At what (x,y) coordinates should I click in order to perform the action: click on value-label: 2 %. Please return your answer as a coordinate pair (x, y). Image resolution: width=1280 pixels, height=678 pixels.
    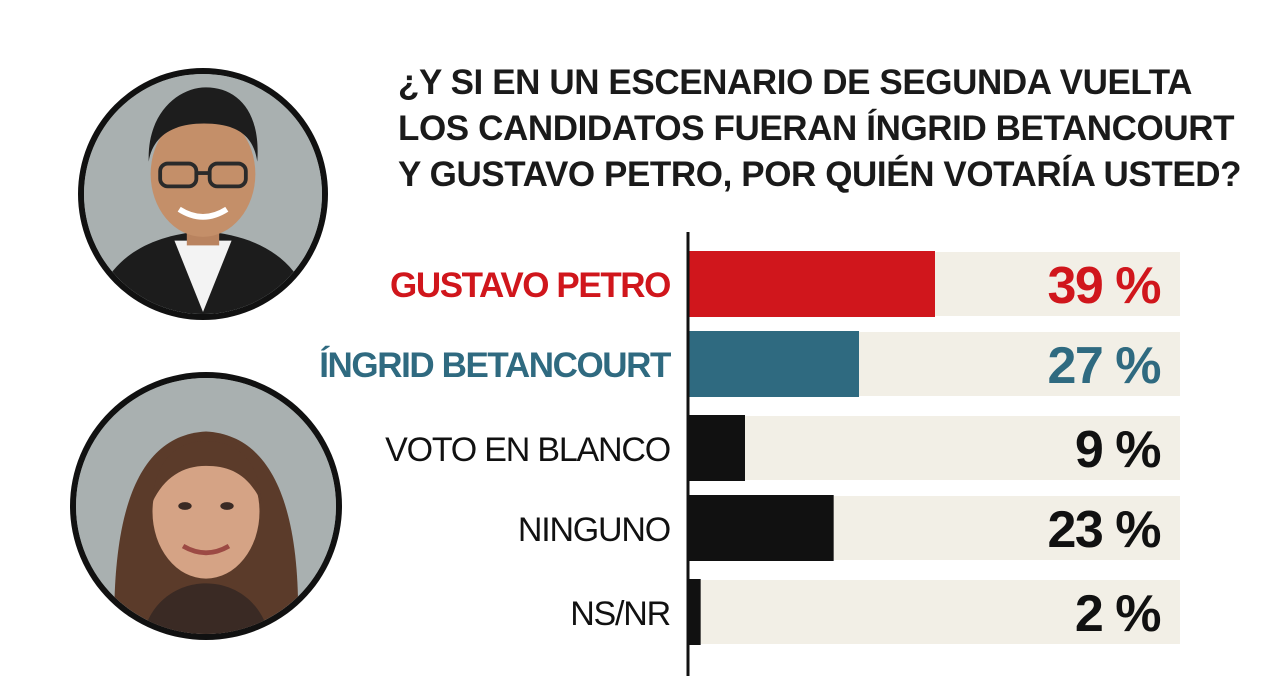
    Looking at the image, I should click on (1117, 614).